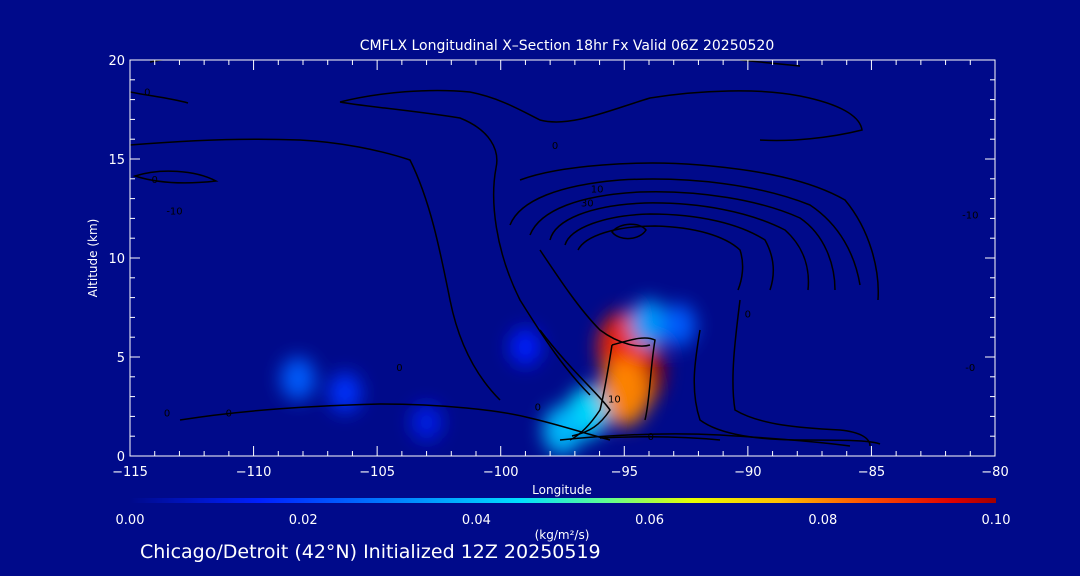 The width and height of the screenshot is (1080, 576). I want to click on x-tick-label: −115, so click(130, 472).